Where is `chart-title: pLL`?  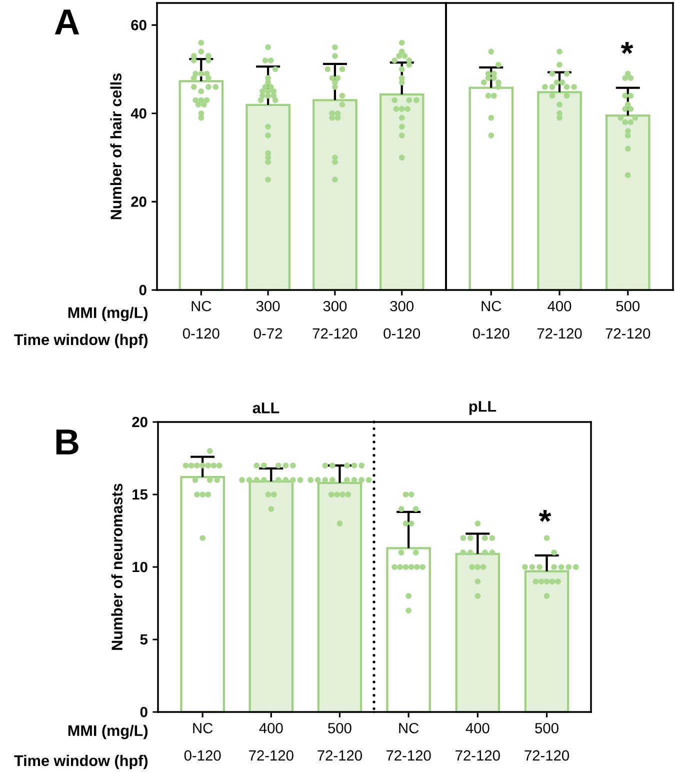
chart-title: pLL is located at coordinates (482, 408).